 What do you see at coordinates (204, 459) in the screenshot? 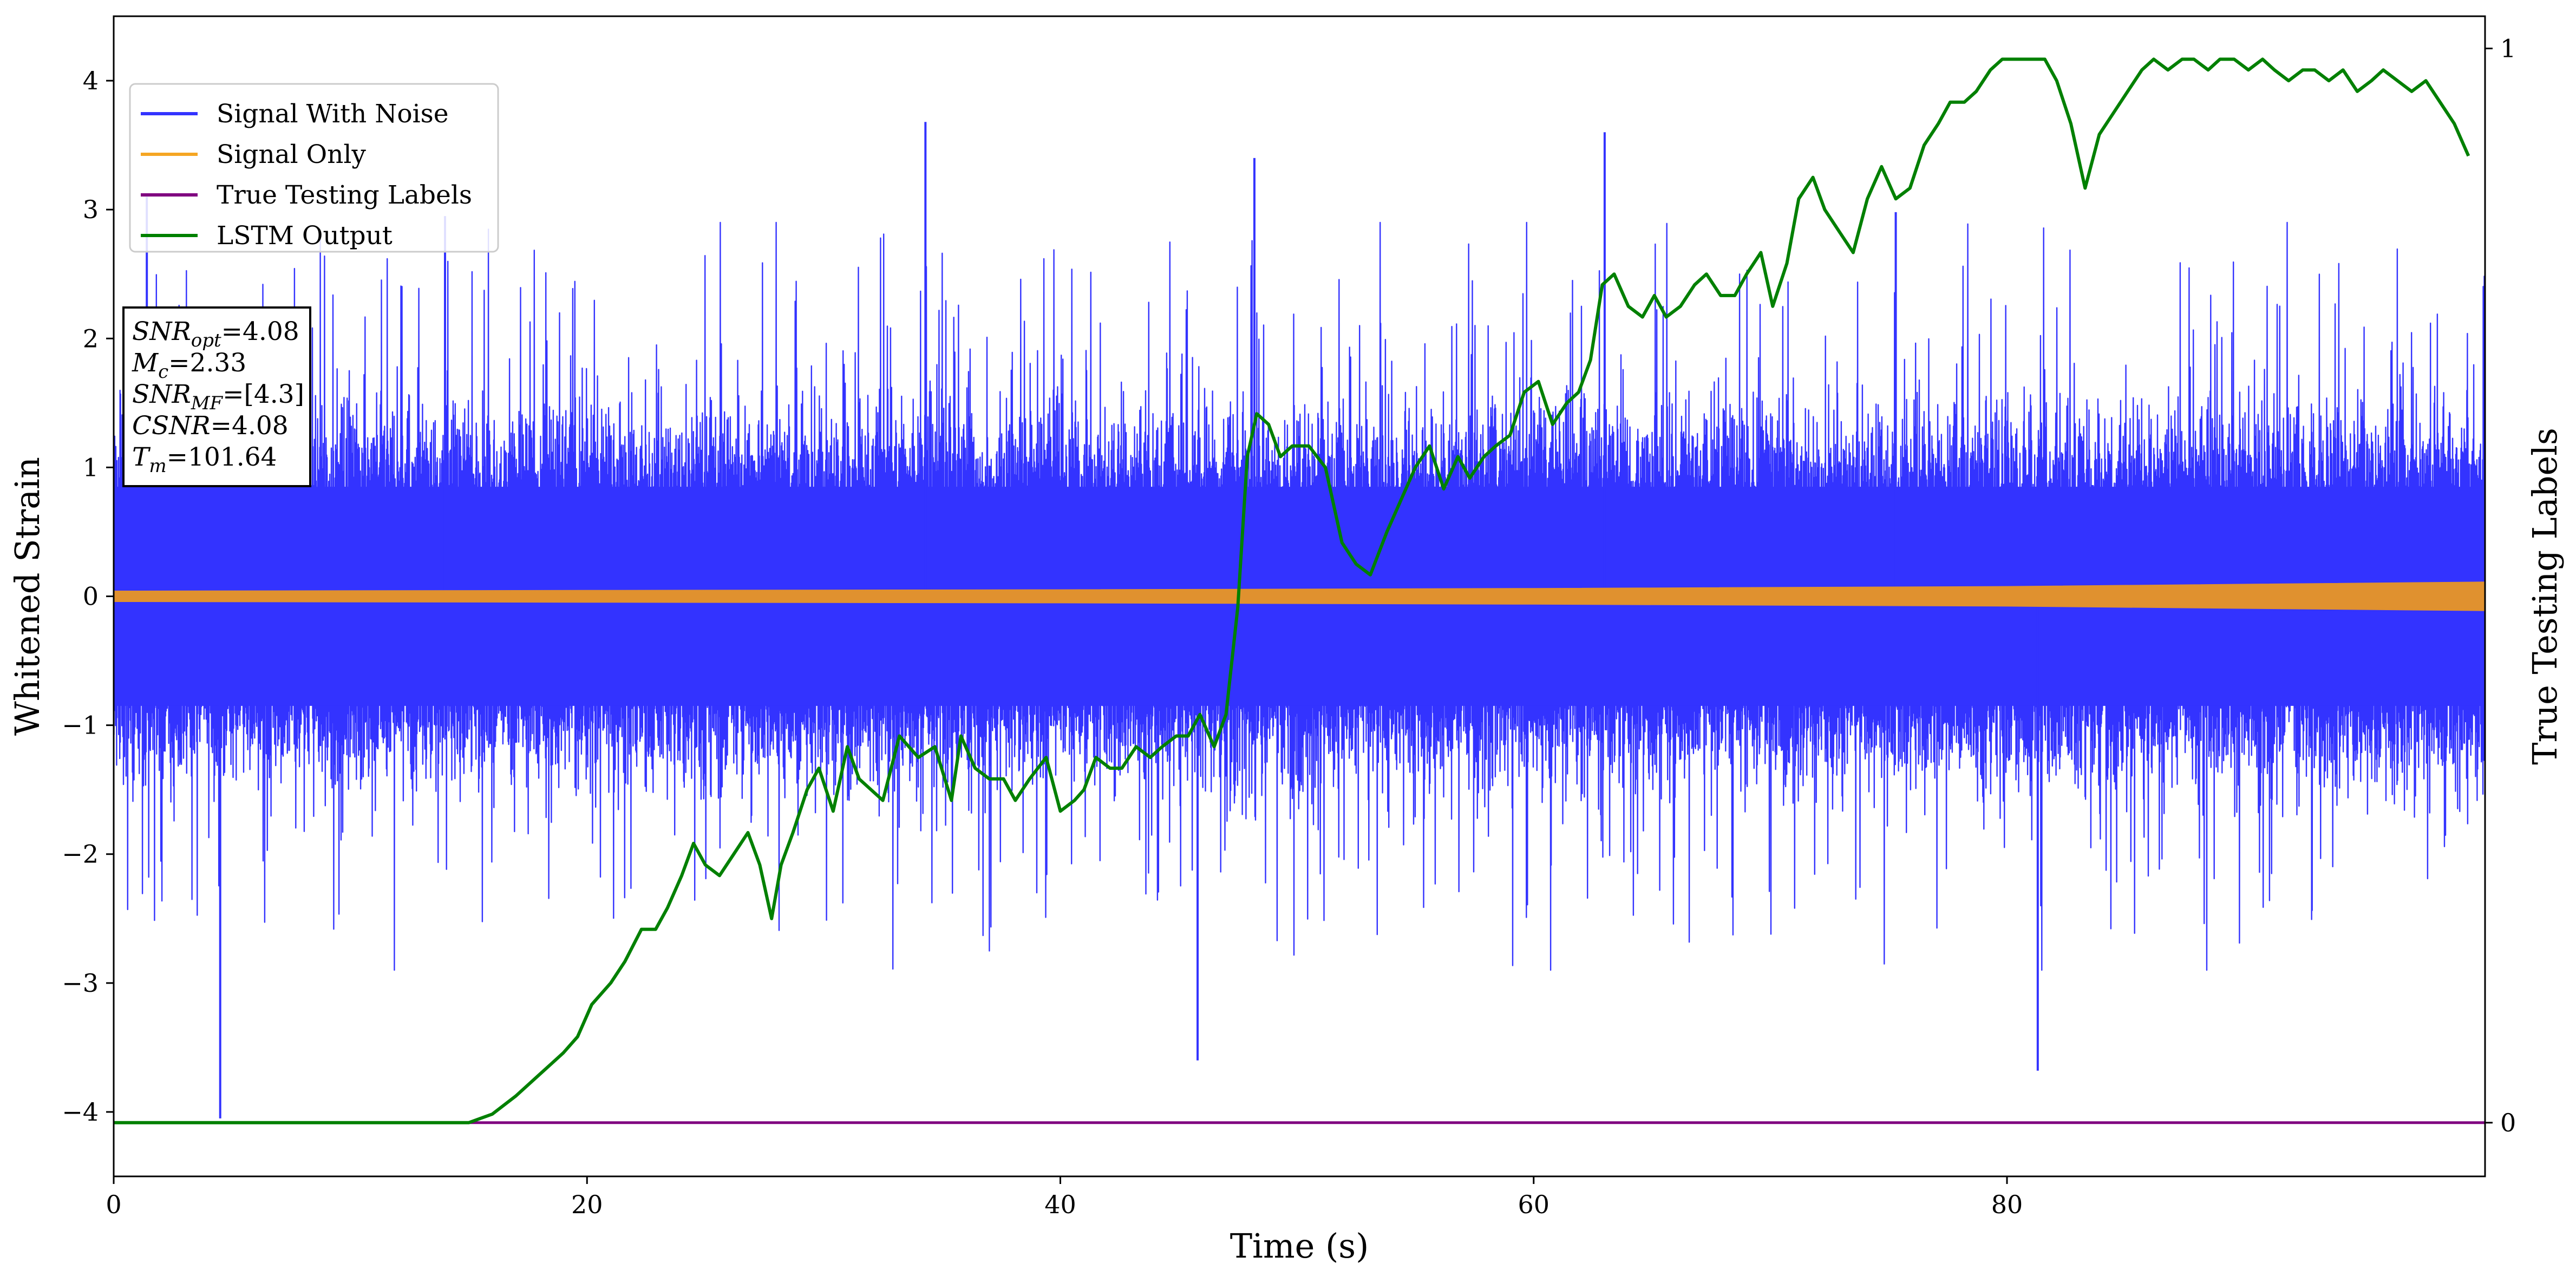
I see `annotation-line: Tm=101.64` at bounding box center [204, 459].